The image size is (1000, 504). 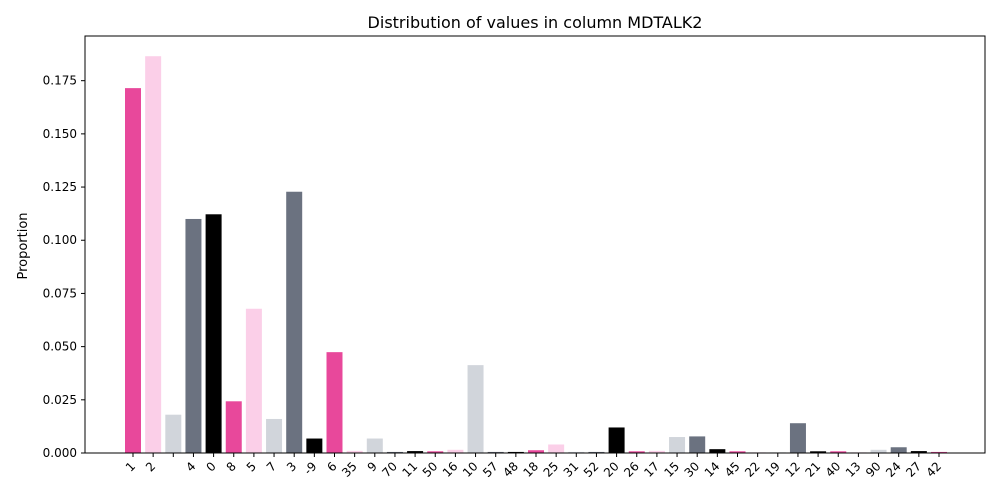 What do you see at coordinates (372, 466) in the screenshot?
I see `x-tick-label: 9` at bounding box center [372, 466].